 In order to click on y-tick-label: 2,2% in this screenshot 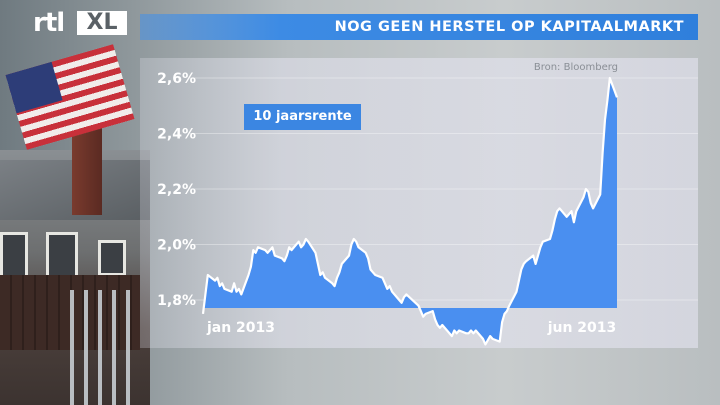, I will do `click(176, 190)`.